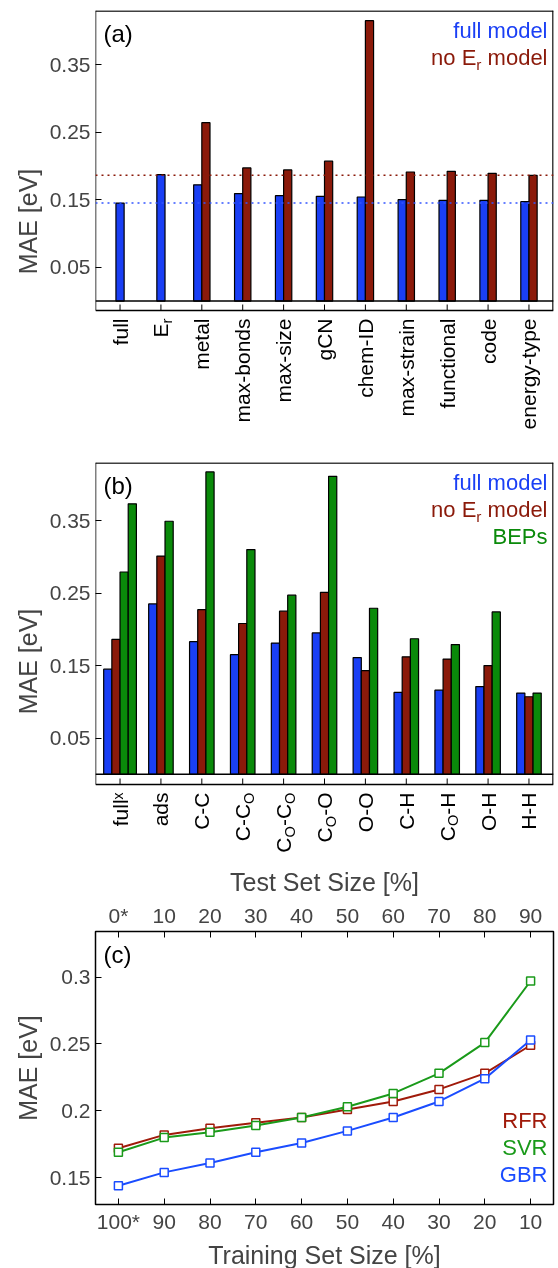 The width and height of the screenshot is (558, 1268). What do you see at coordinates (447, 363) in the screenshot?
I see `x-tick-label: functional` at bounding box center [447, 363].